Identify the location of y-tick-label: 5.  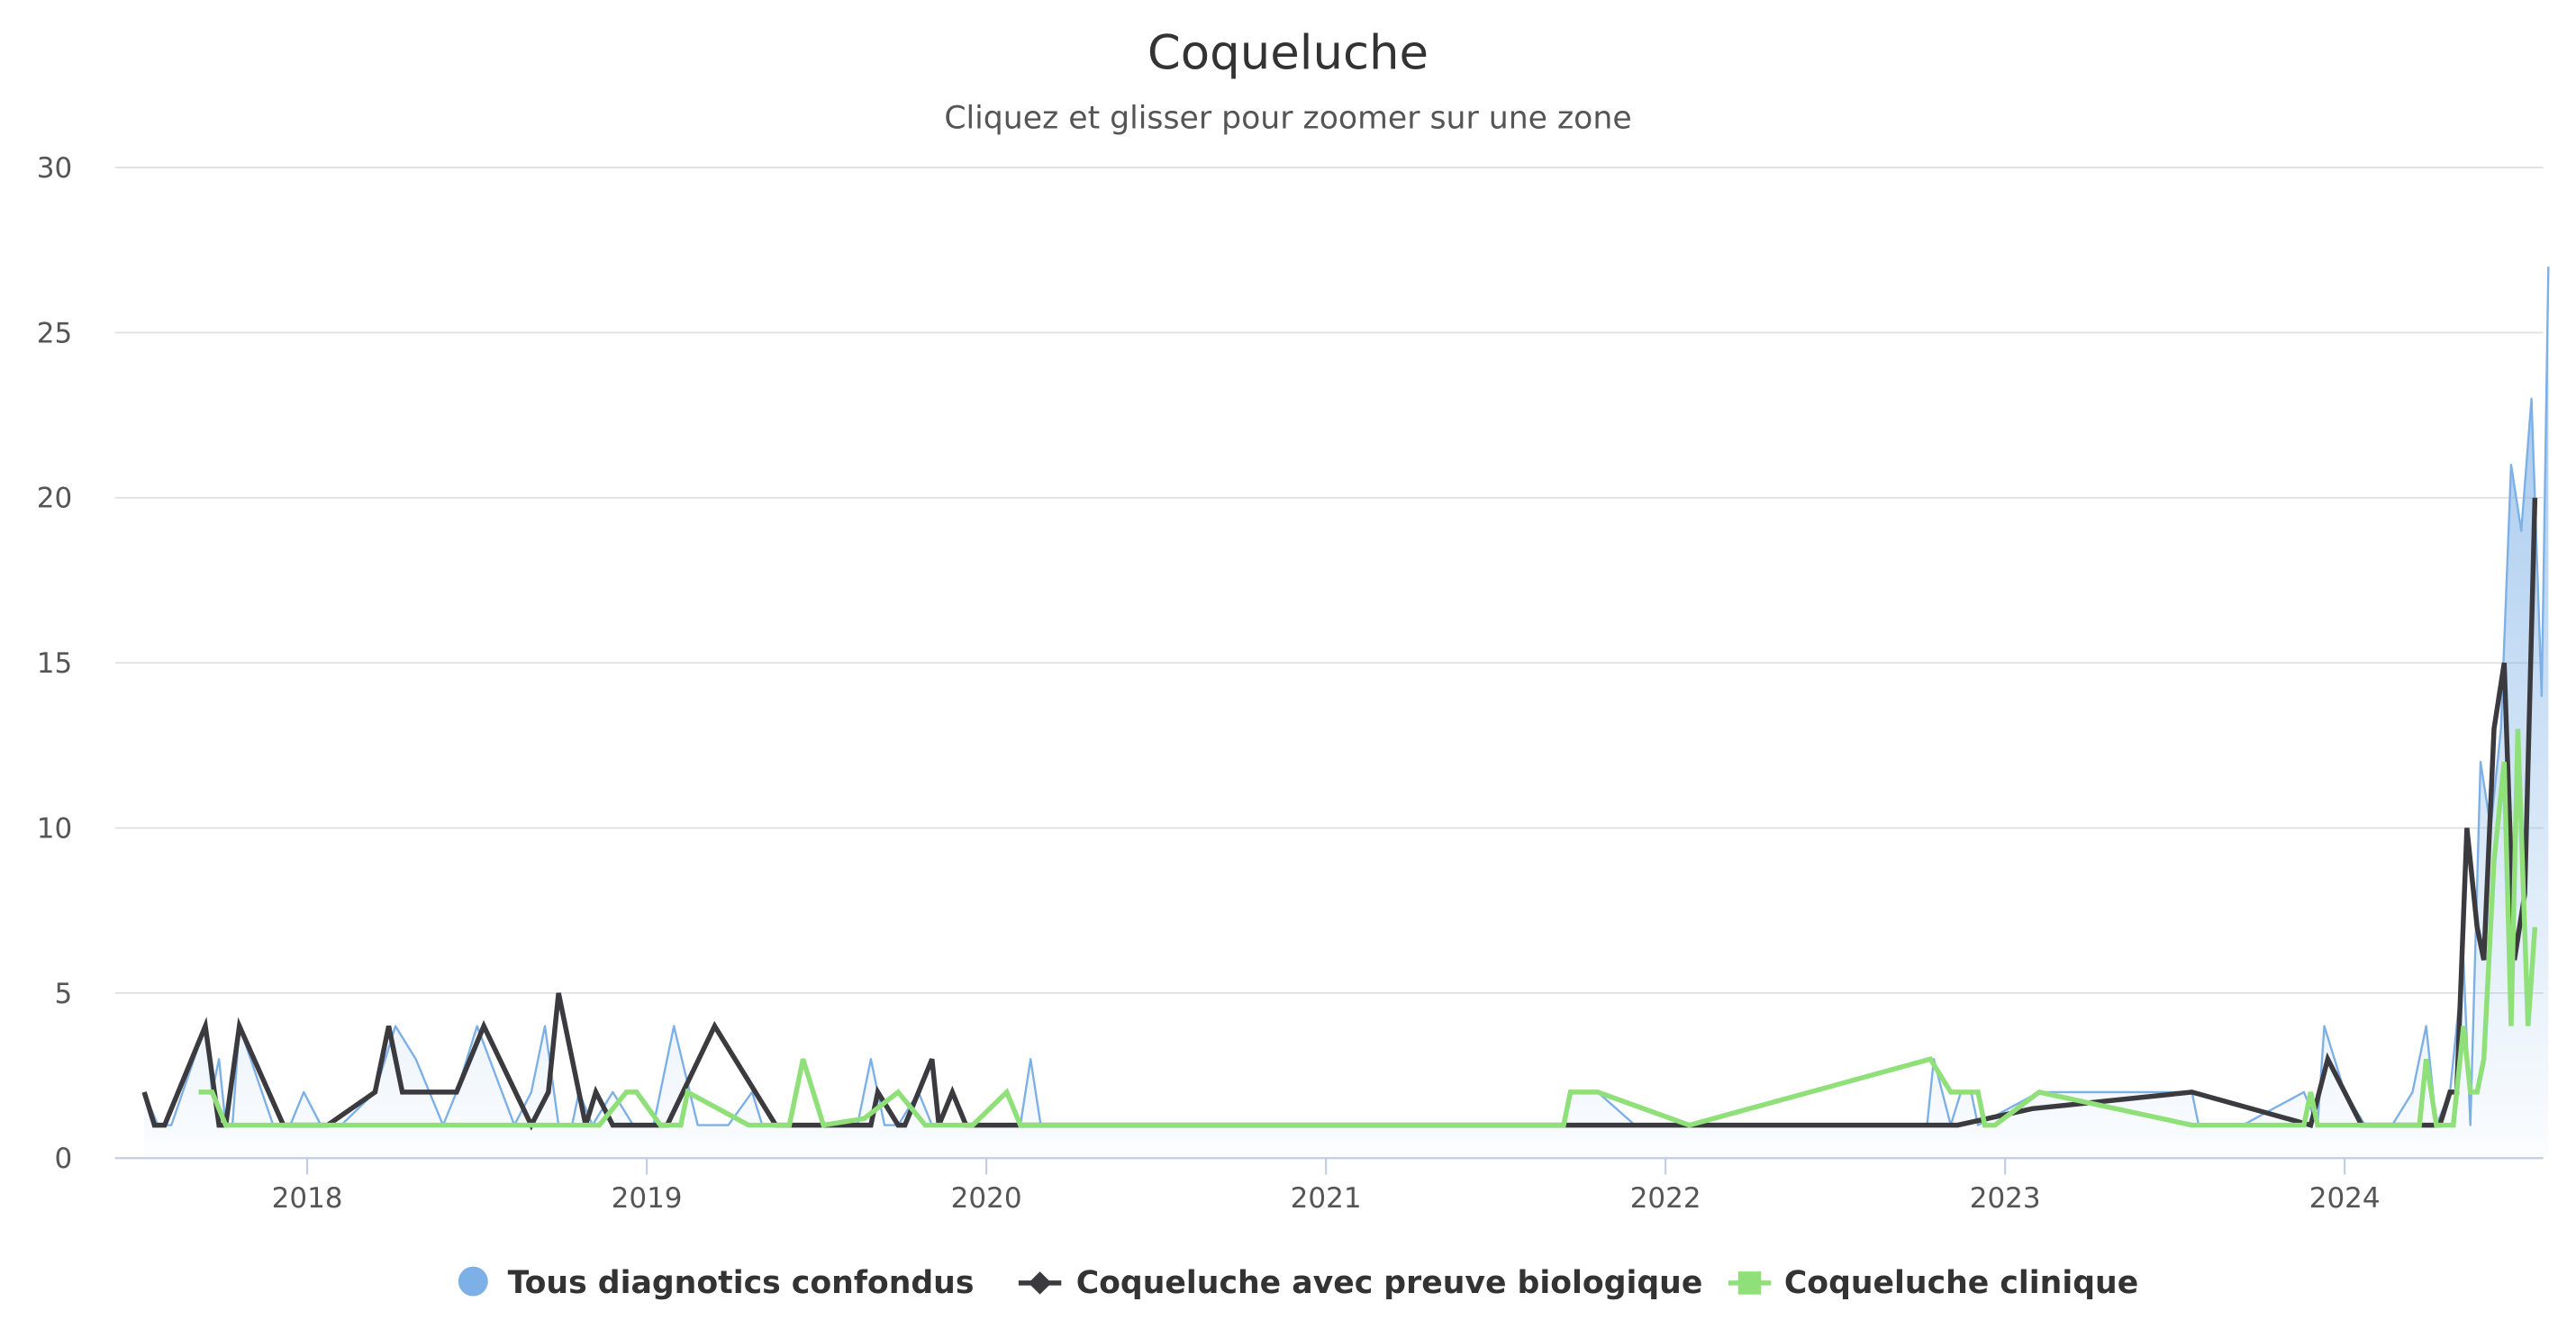
(64, 994).